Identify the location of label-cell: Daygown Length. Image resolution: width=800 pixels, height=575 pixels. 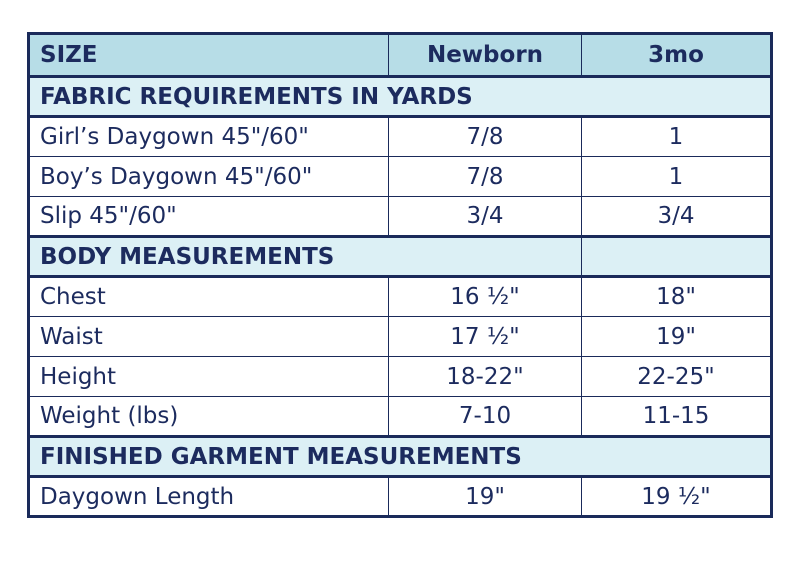
(208, 496).